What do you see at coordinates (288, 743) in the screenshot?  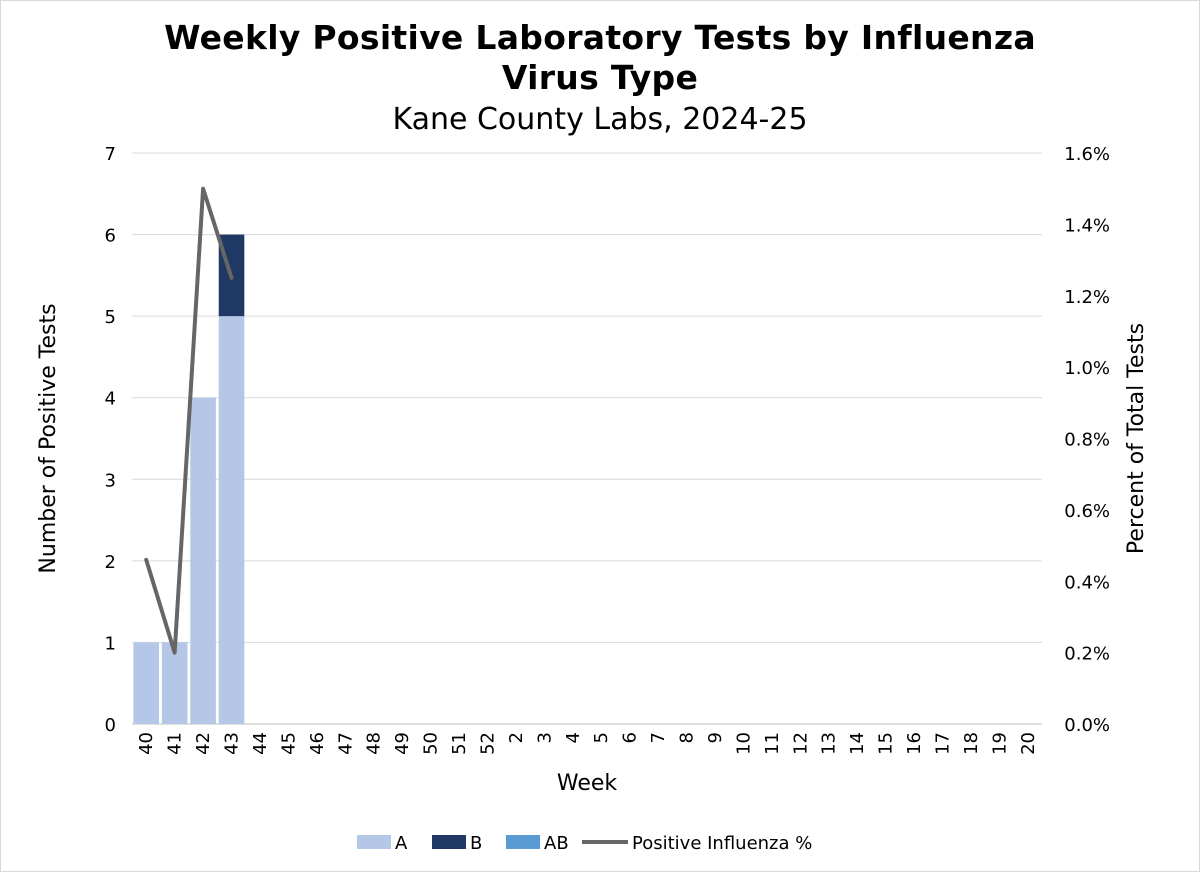 I see `x-tick-label: 45` at bounding box center [288, 743].